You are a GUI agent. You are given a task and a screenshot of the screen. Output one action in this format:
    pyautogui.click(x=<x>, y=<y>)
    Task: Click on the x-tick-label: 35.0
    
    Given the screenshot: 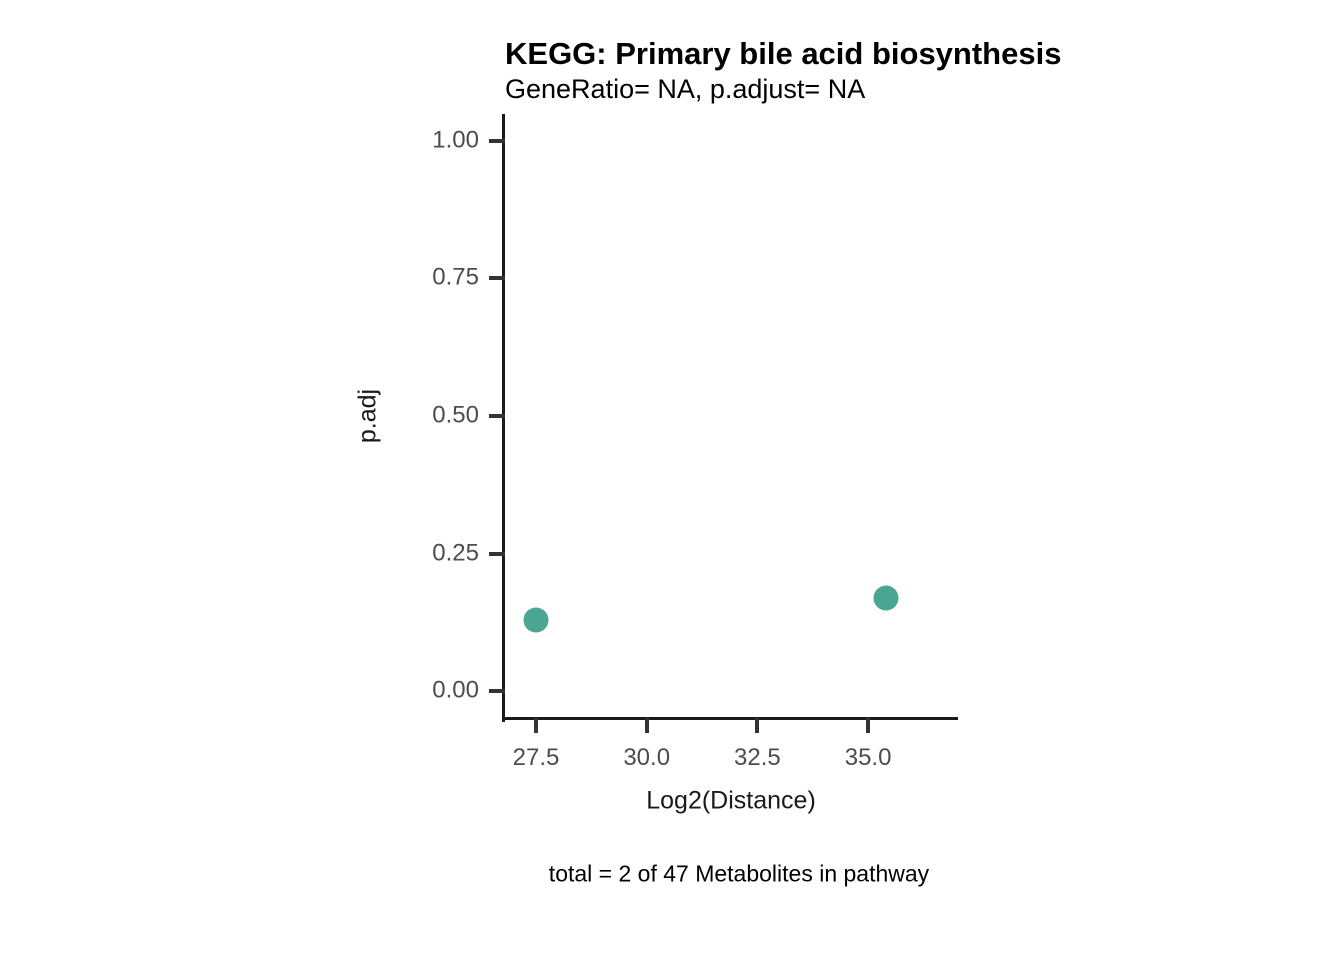 What is the action you would take?
    pyautogui.click(x=868, y=757)
    